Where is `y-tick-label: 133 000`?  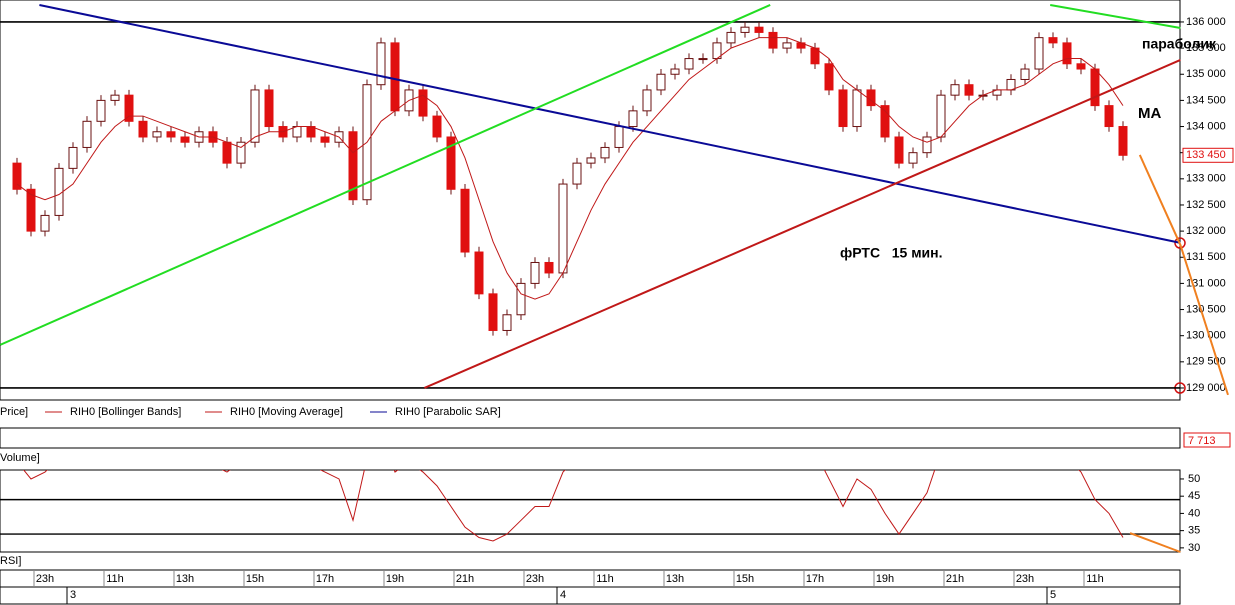 y-tick-label: 133 000 is located at coordinates (1206, 179).